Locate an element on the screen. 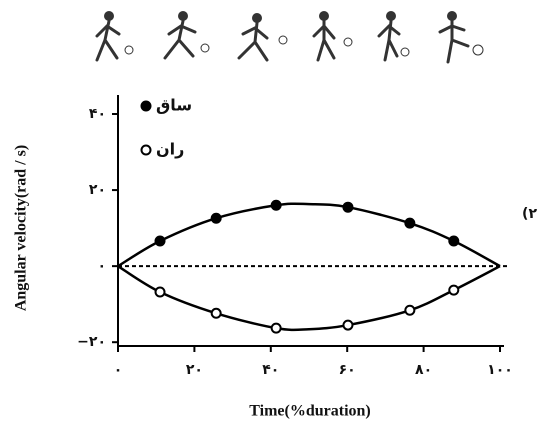 The height and width of the screenshot is (433, 537). y-tick-label: −۲۰ is located at coordinates (91, 342).